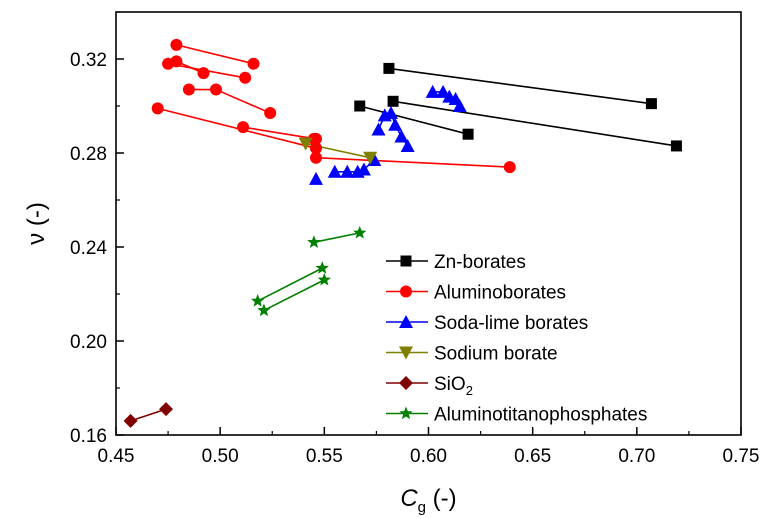 The width and height of the screenshot is (764, 519). What do you see at coordinates (500, 293) in the screenshot?
I see `legend-label: Aluminoborates` at bounding box center [500, 293].